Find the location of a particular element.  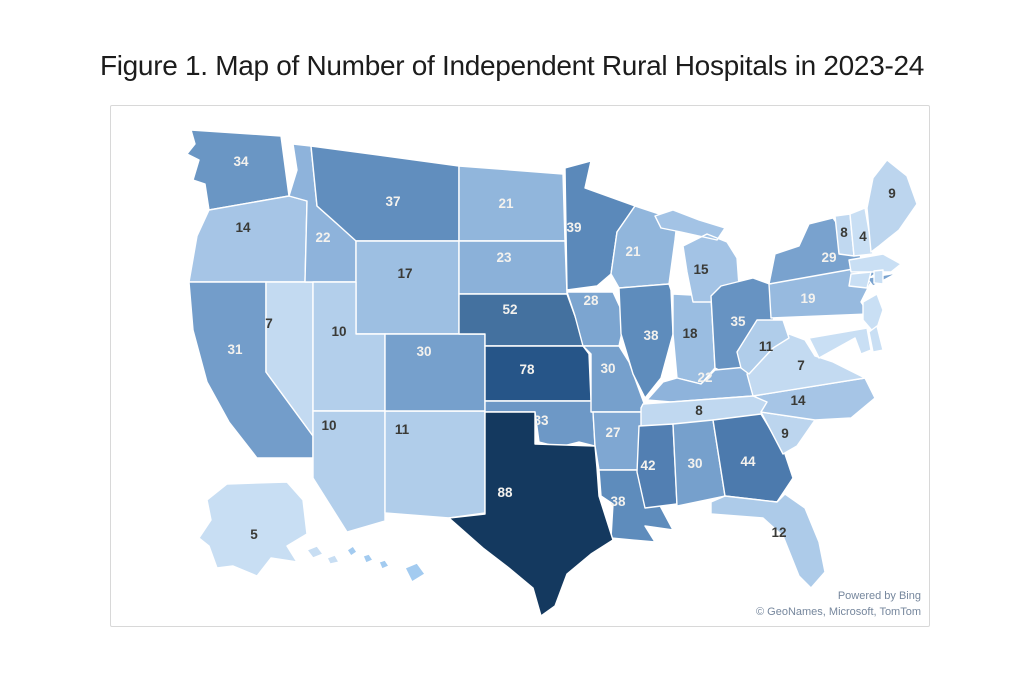

state-shape-nh is located at coordinates (861, 232).